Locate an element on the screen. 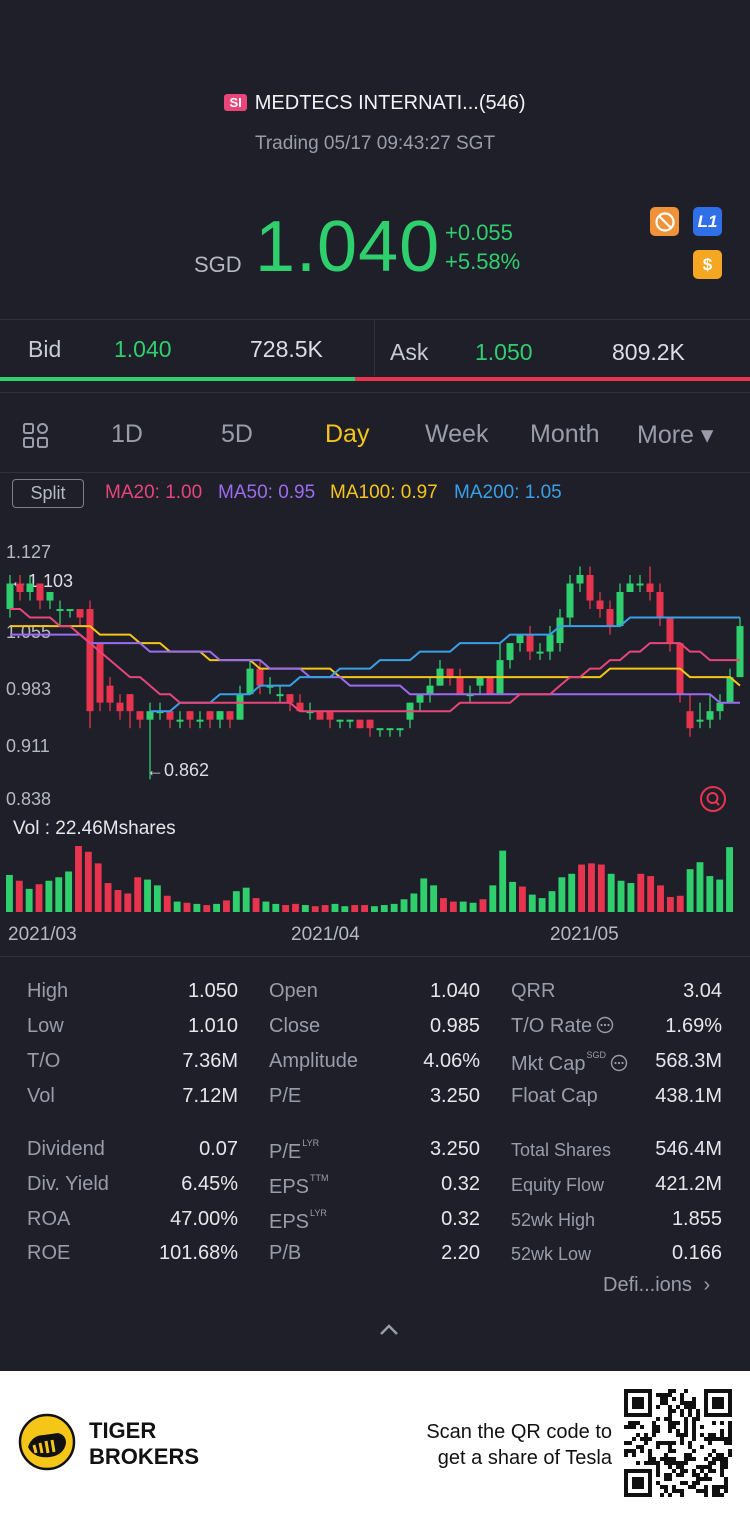 The image size is (750, 1517). no-short-icon is located at coordinates (664, 221).